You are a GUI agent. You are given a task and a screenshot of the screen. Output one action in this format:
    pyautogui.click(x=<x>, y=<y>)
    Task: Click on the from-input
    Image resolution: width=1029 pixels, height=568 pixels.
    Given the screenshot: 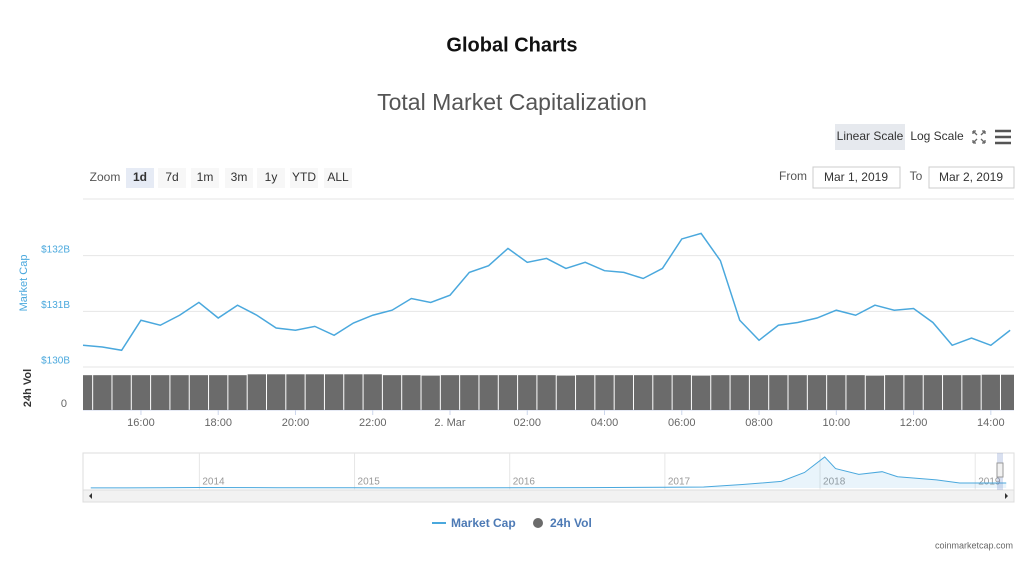 What is the action you would take?
    pyautogui.click(x=856, y=177)
    